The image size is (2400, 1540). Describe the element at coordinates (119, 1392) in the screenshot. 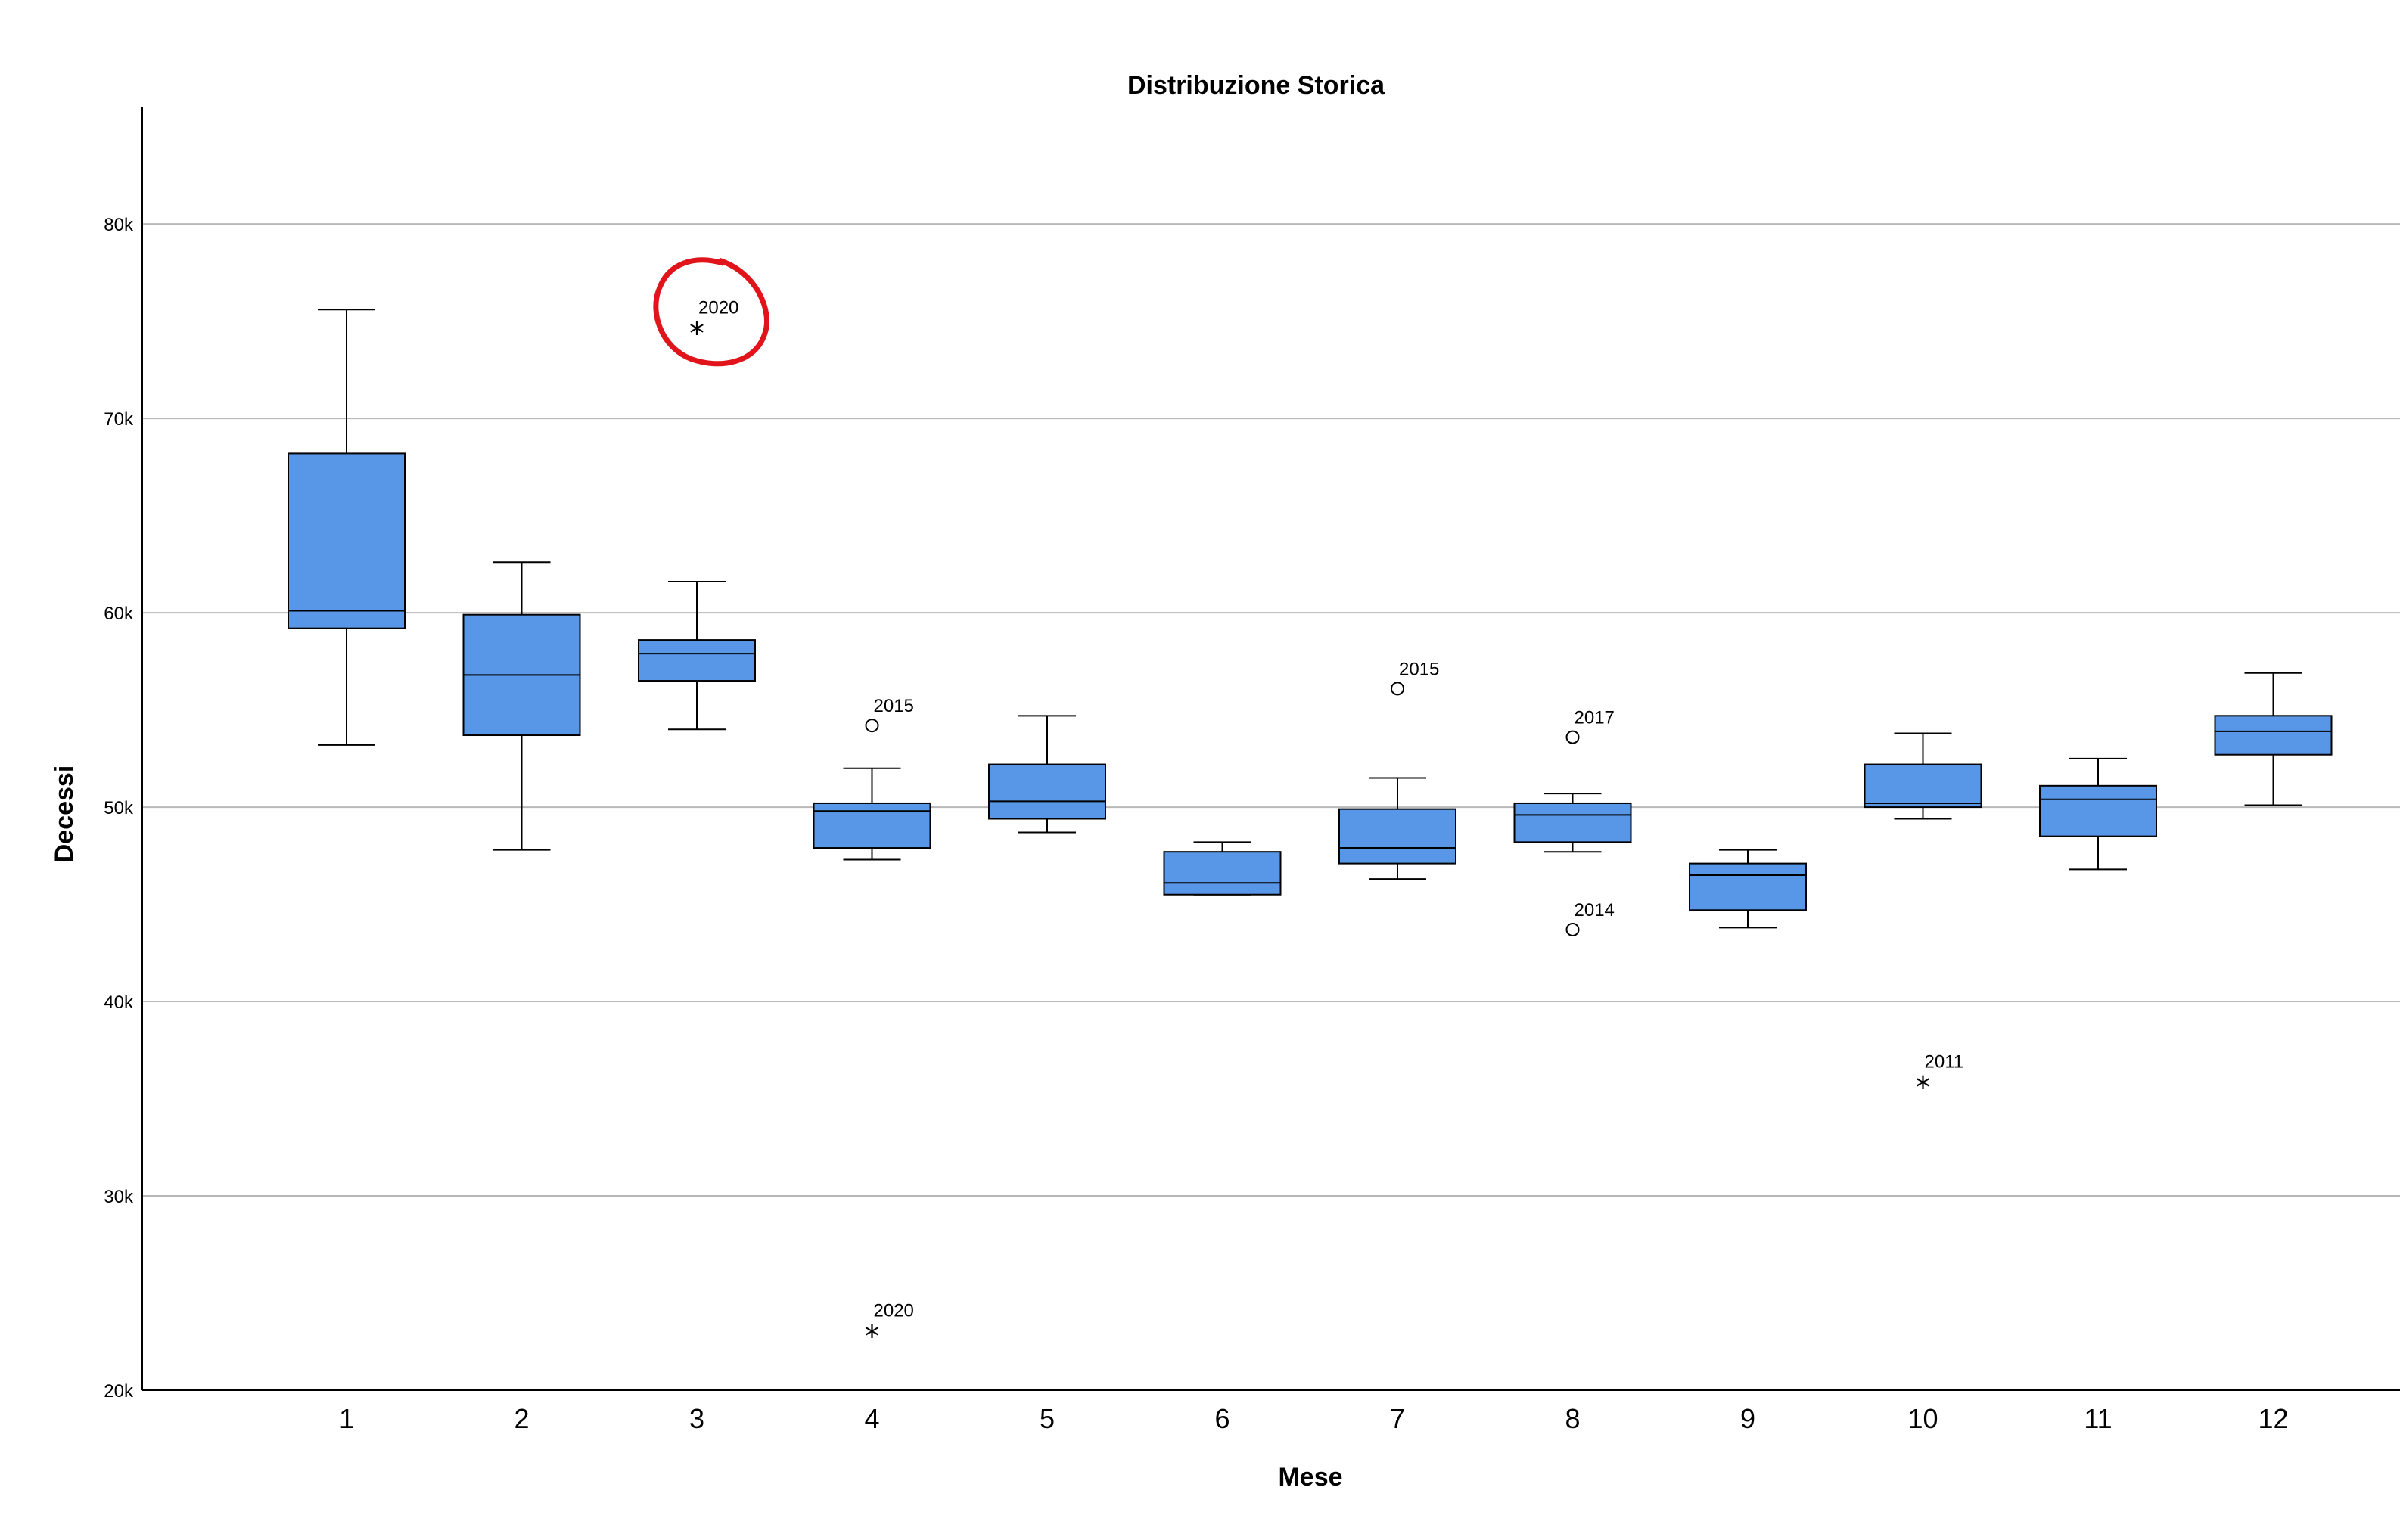

I see `y-tick-label: 20k` at that location.